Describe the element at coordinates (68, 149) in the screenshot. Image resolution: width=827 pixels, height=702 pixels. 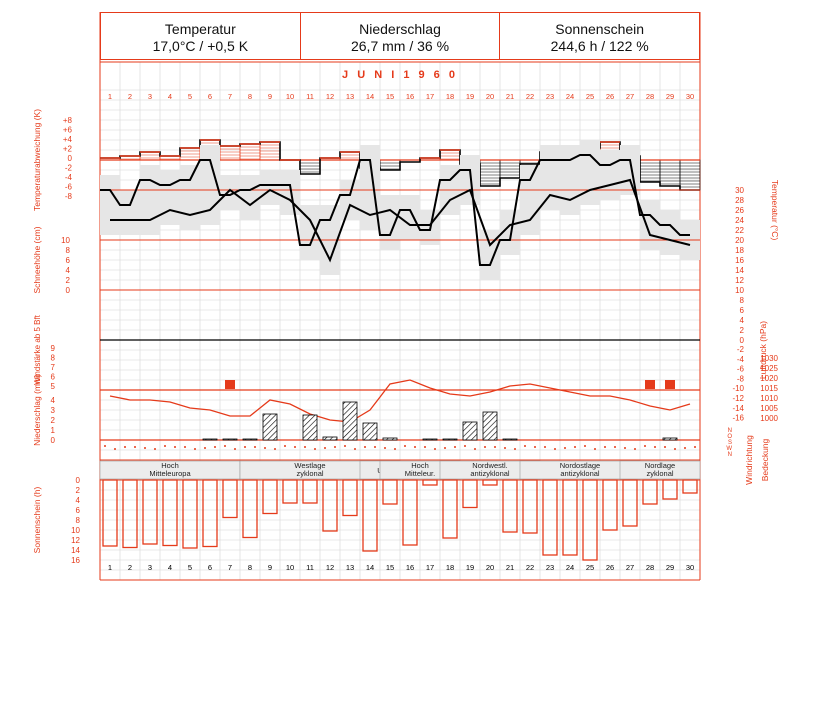
I see `anomaly-tick: +2` at that location.